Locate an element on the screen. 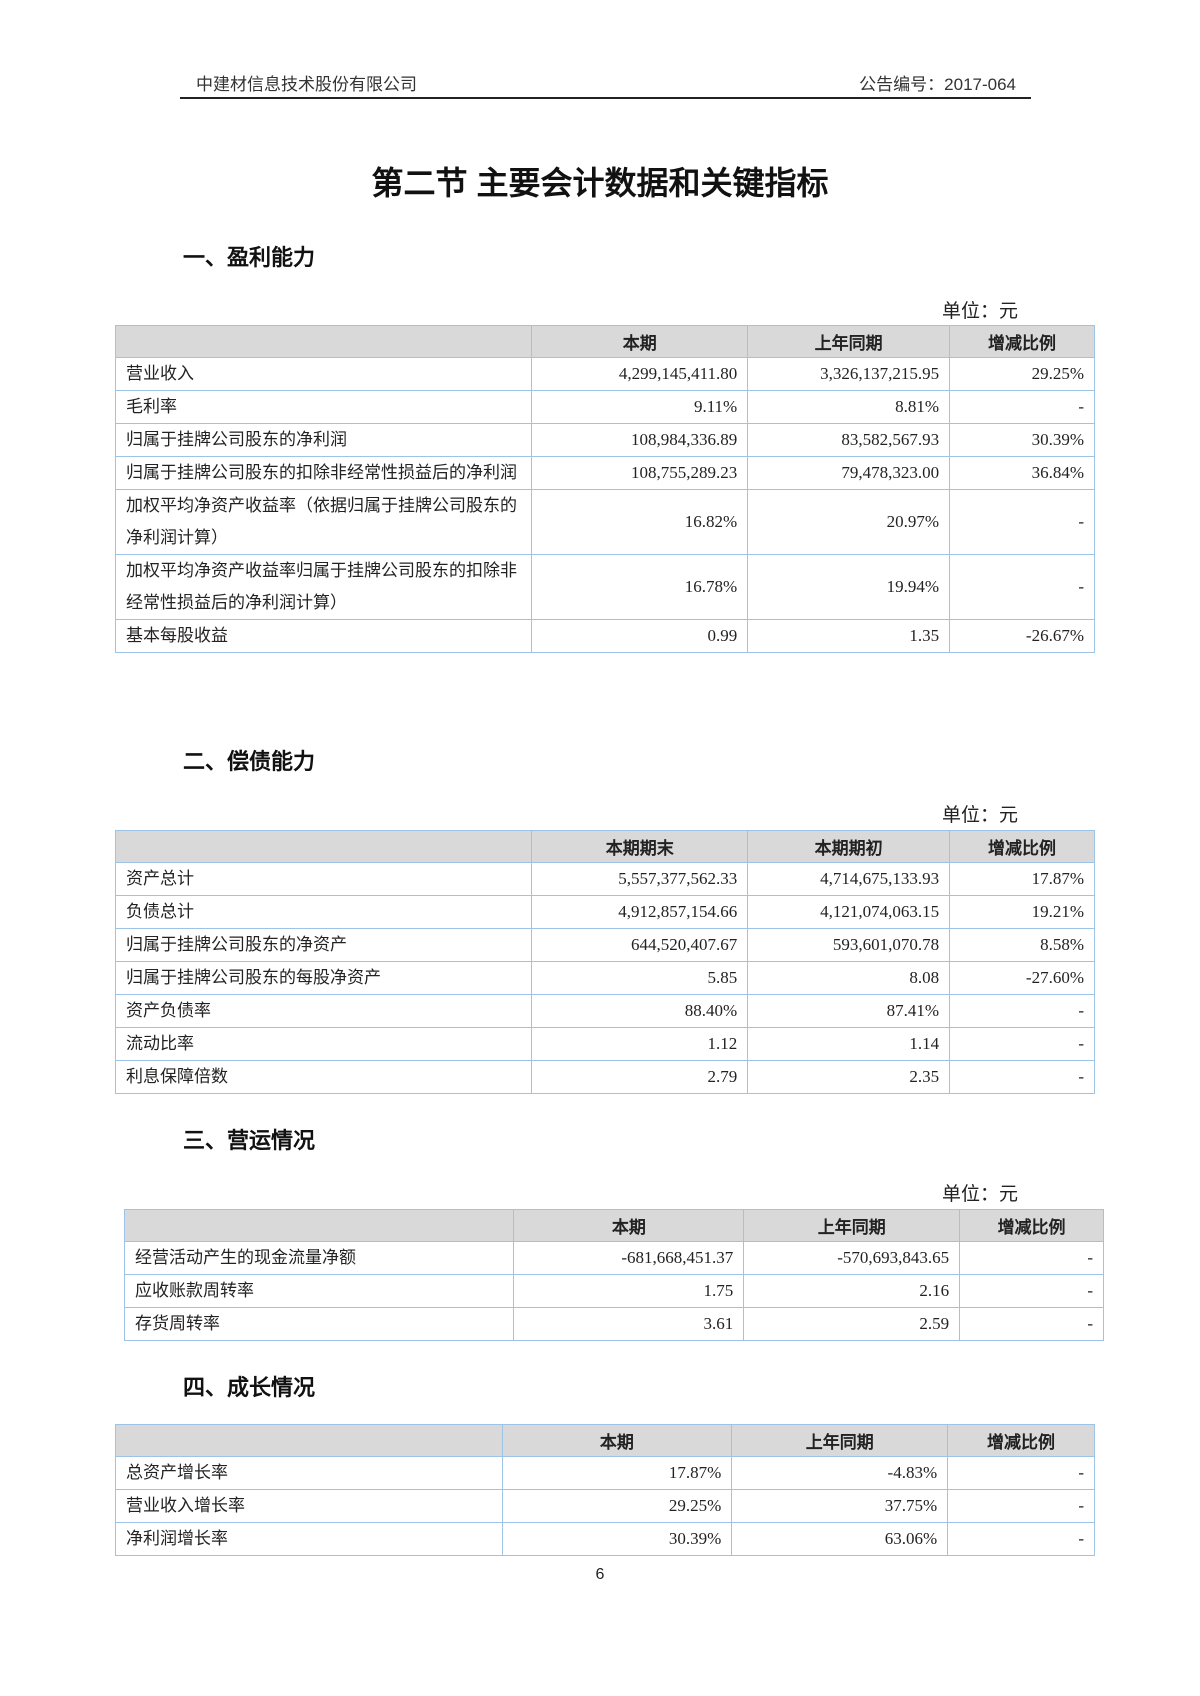 This screenshot has height=1696, width=1200. cell-value: 16.82% is located at coordinates (640, 522).